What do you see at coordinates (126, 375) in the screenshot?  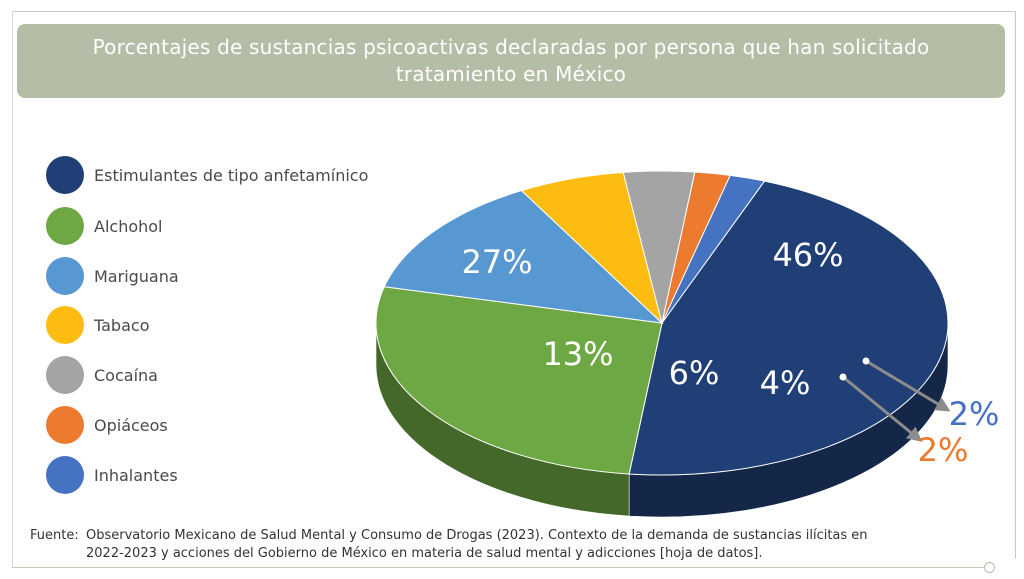 I see `legend-label: Cocaína` at bounding box center [126, 375].